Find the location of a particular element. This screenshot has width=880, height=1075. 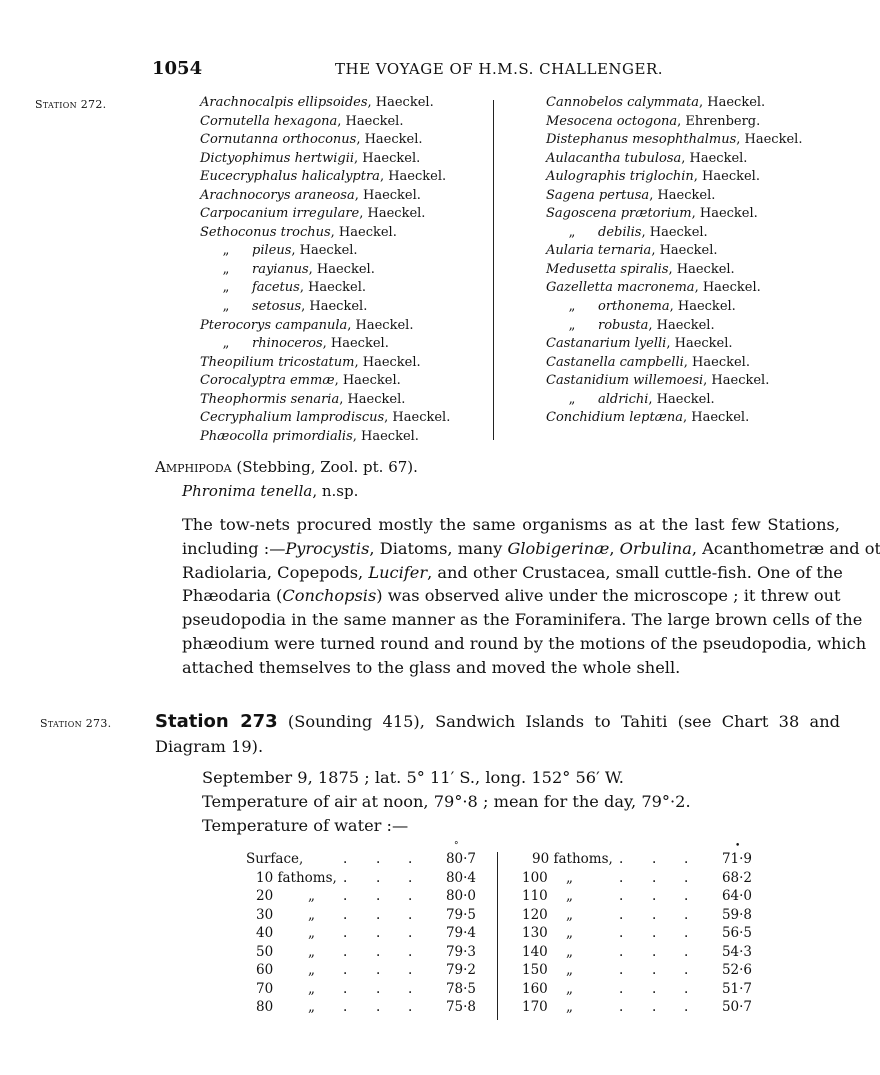

degree-mark-right: • is located at coordinates (738, 846).